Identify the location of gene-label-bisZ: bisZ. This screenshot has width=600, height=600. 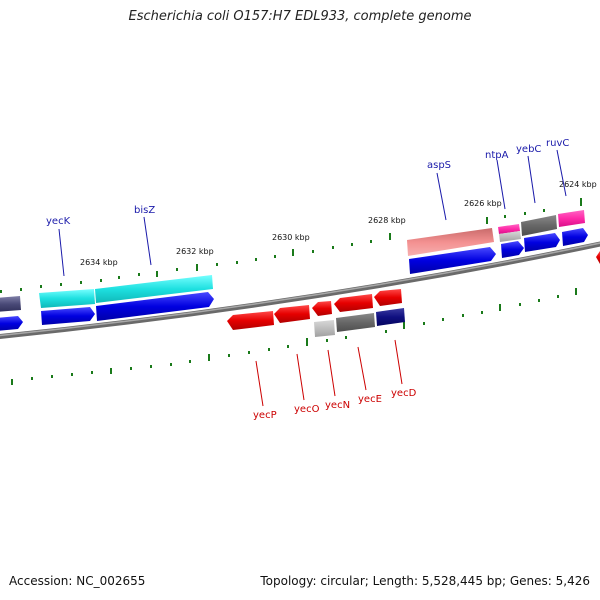
(144, 210).